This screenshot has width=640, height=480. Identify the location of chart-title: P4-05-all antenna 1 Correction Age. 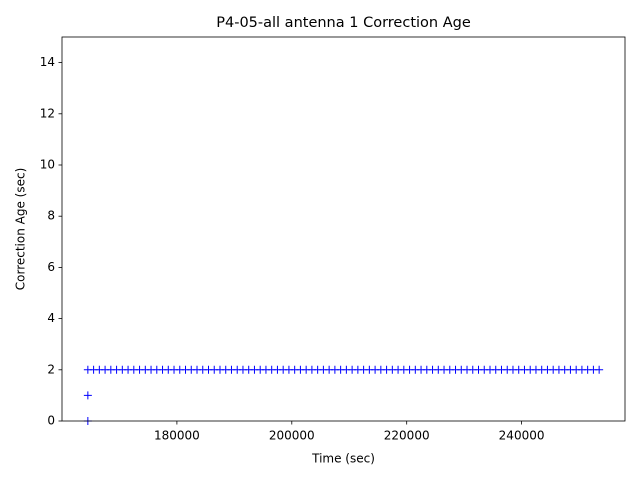
(343, 23).